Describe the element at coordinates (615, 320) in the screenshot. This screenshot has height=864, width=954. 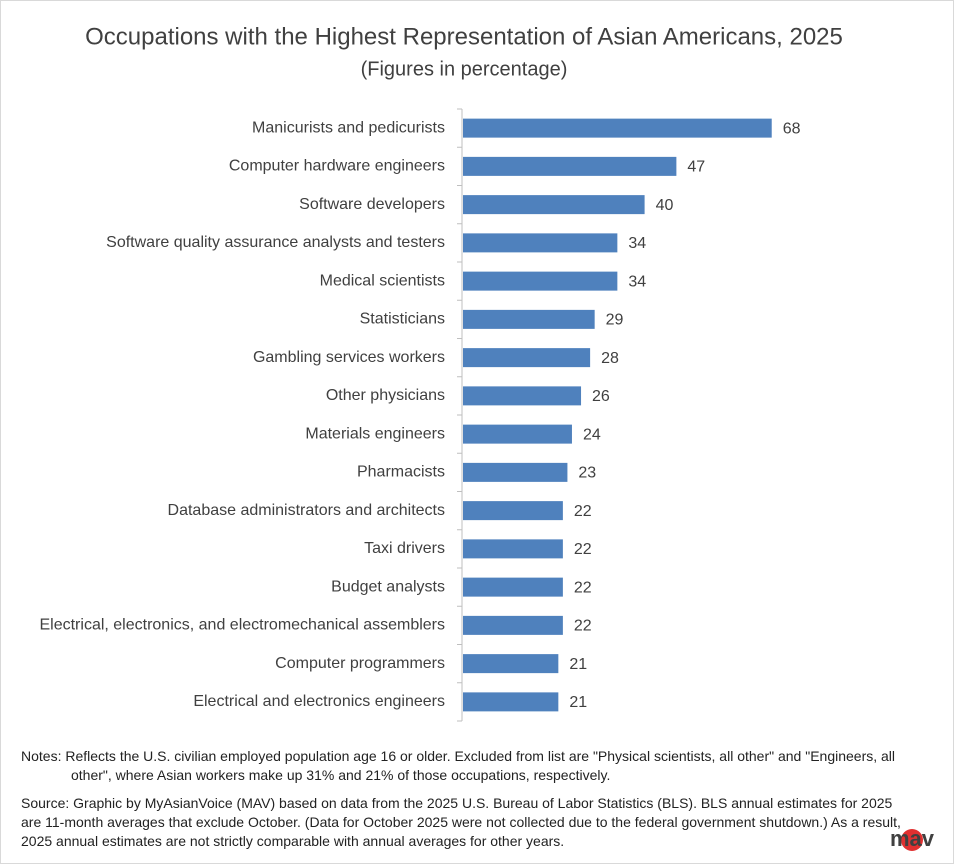
I see `value-label: 29` at that location.